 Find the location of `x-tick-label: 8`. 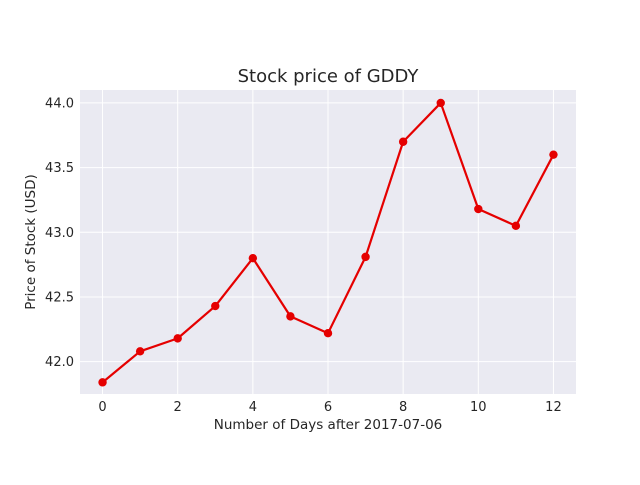

x-tick-label: 8 is located at coordinates (403, 407).